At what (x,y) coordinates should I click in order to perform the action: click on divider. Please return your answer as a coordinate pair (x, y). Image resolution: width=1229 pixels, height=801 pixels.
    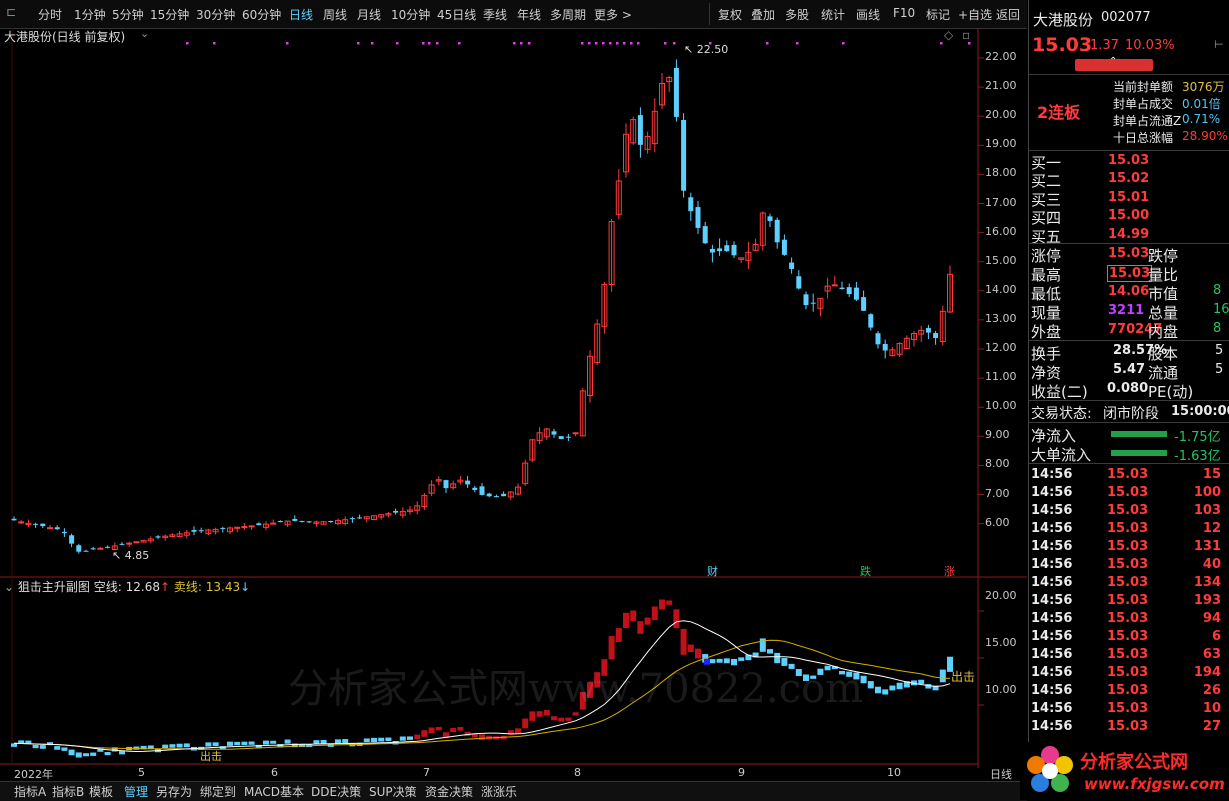
    Looking at the image, I should click on (1129, 400).